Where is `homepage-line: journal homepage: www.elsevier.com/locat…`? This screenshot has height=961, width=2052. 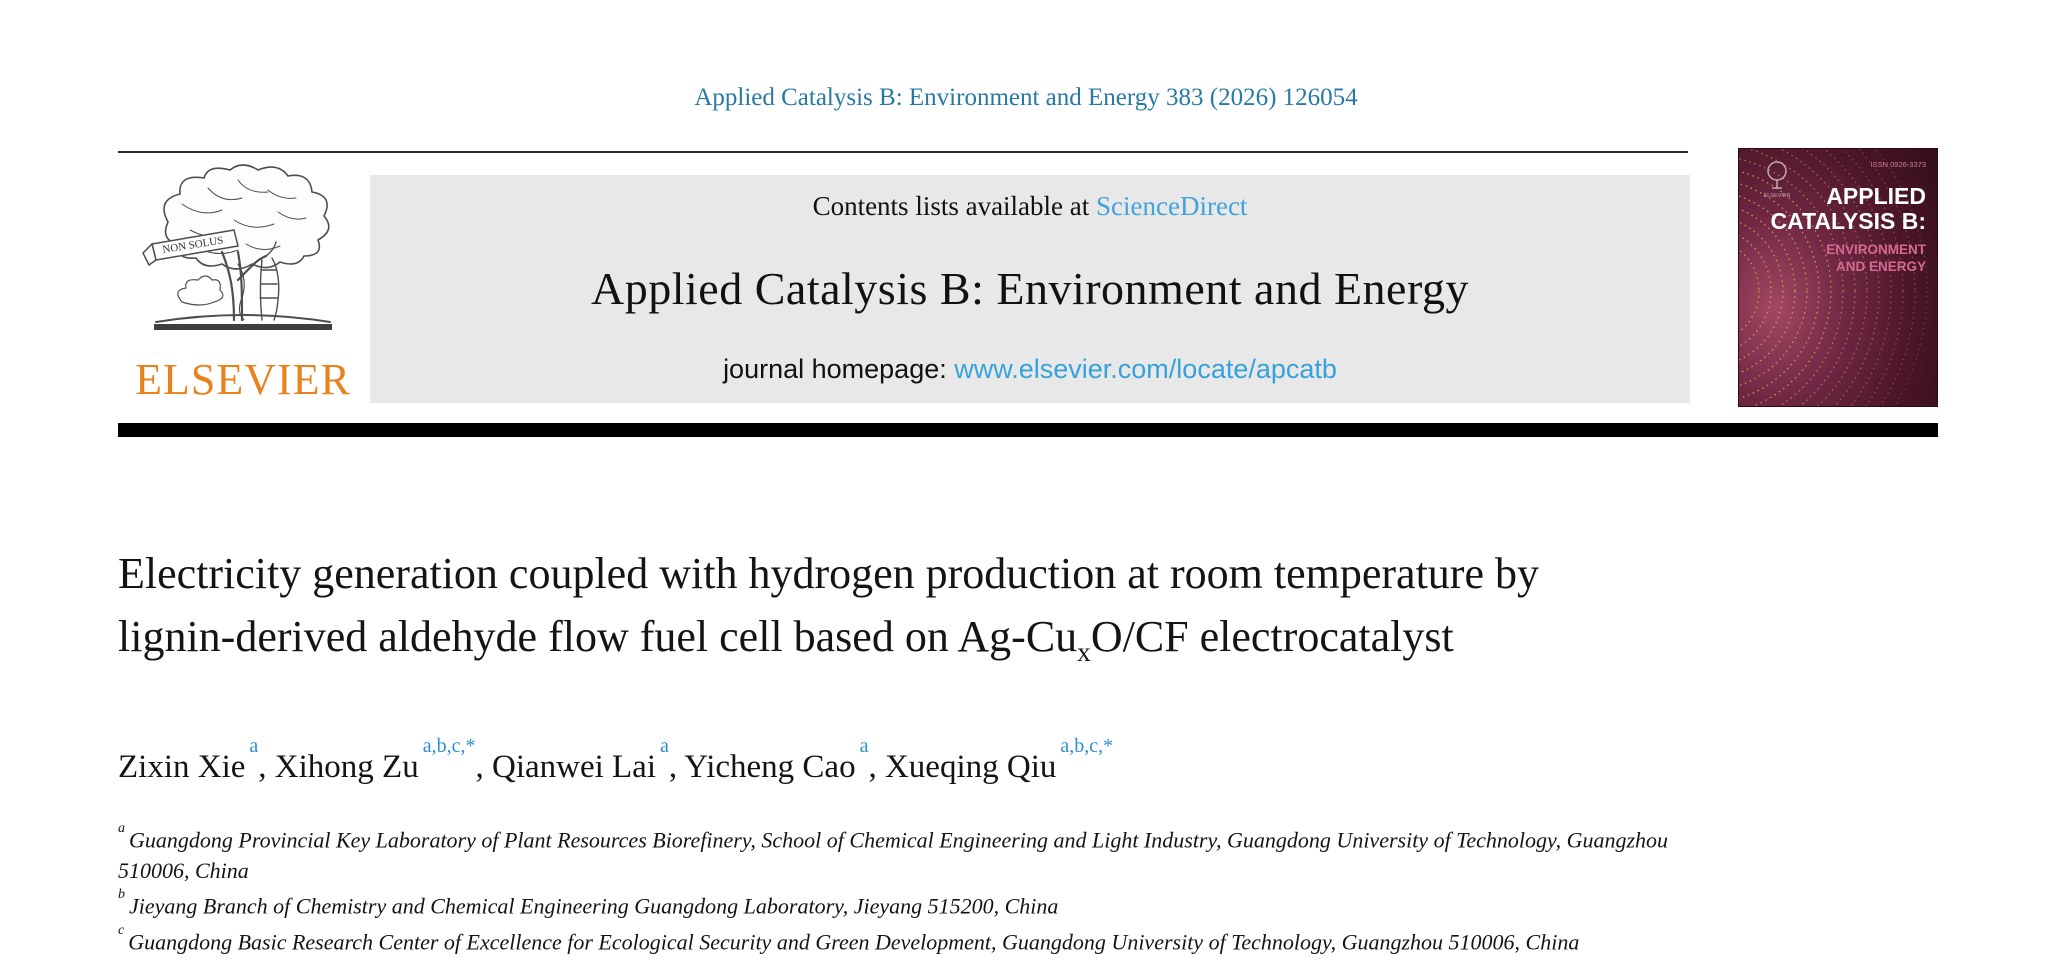 homepage-line: journal homepage: www.elsevier.com/locat… is located at coordinates (1030, 369).